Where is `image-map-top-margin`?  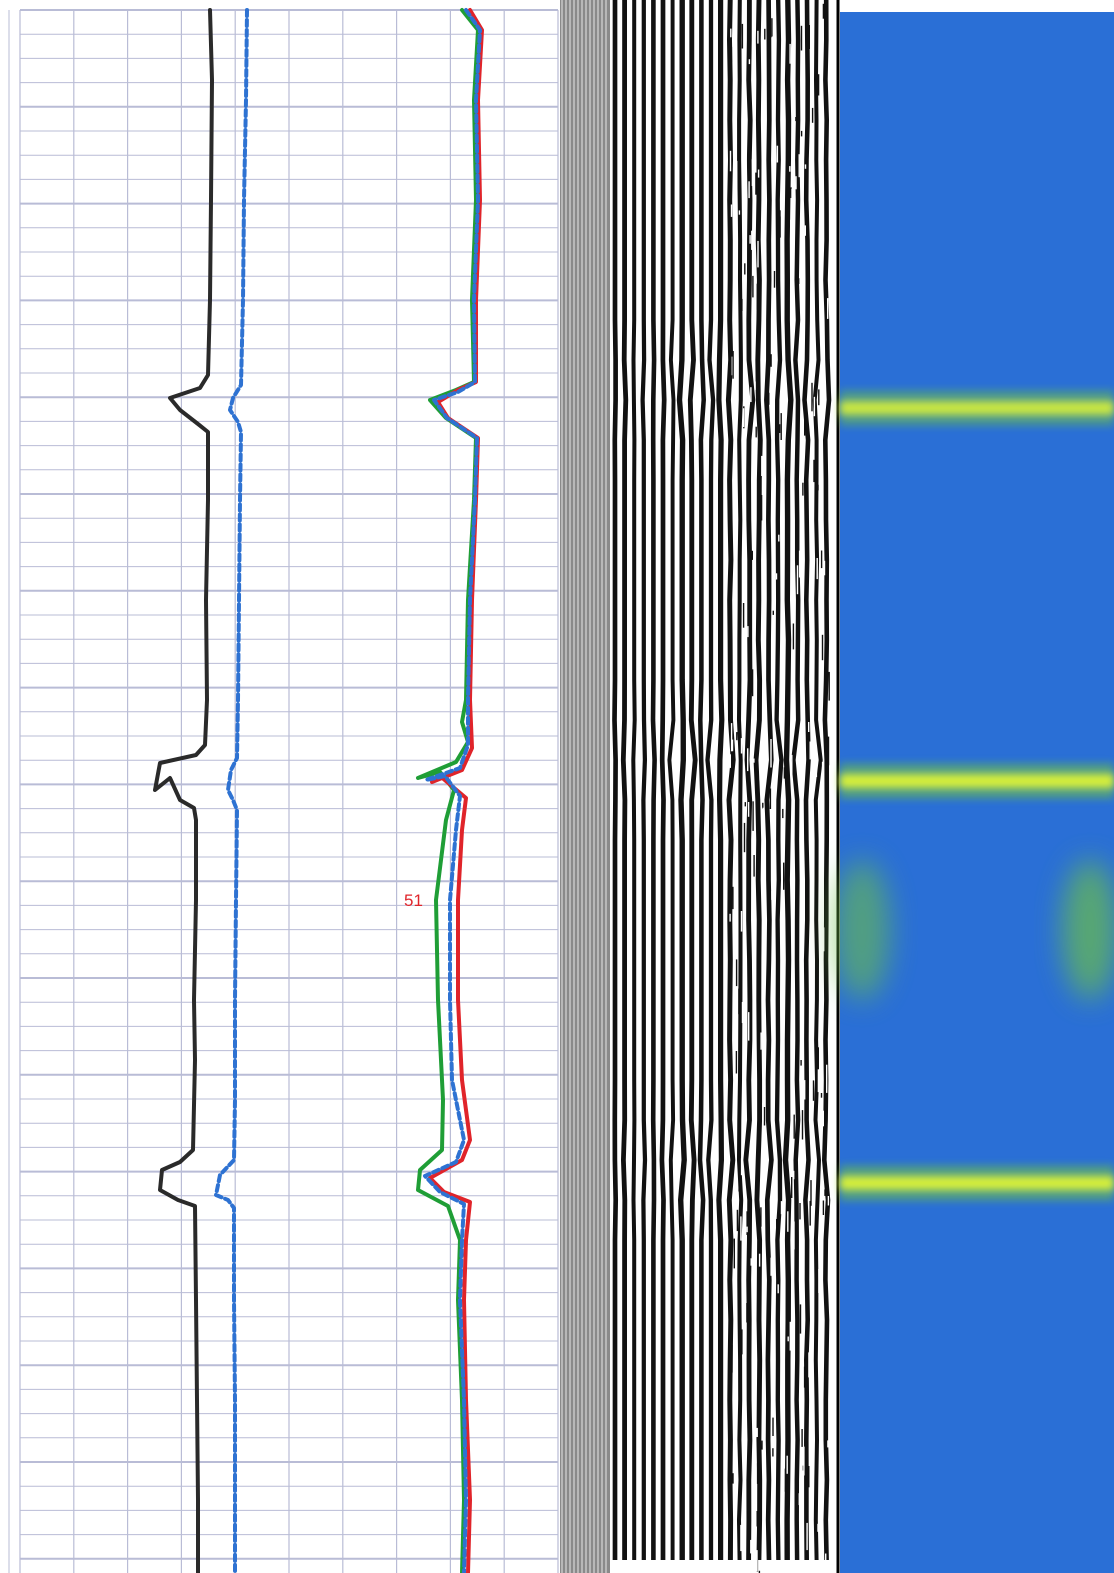
image-map-top-margin is located at coordinates (977, 6).